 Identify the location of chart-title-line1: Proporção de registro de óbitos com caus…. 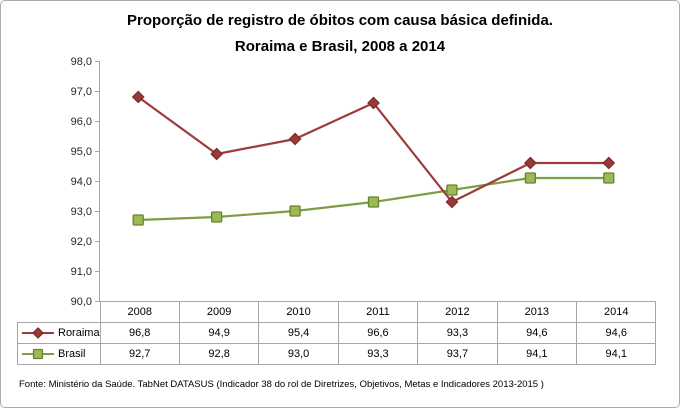
(340, 20).